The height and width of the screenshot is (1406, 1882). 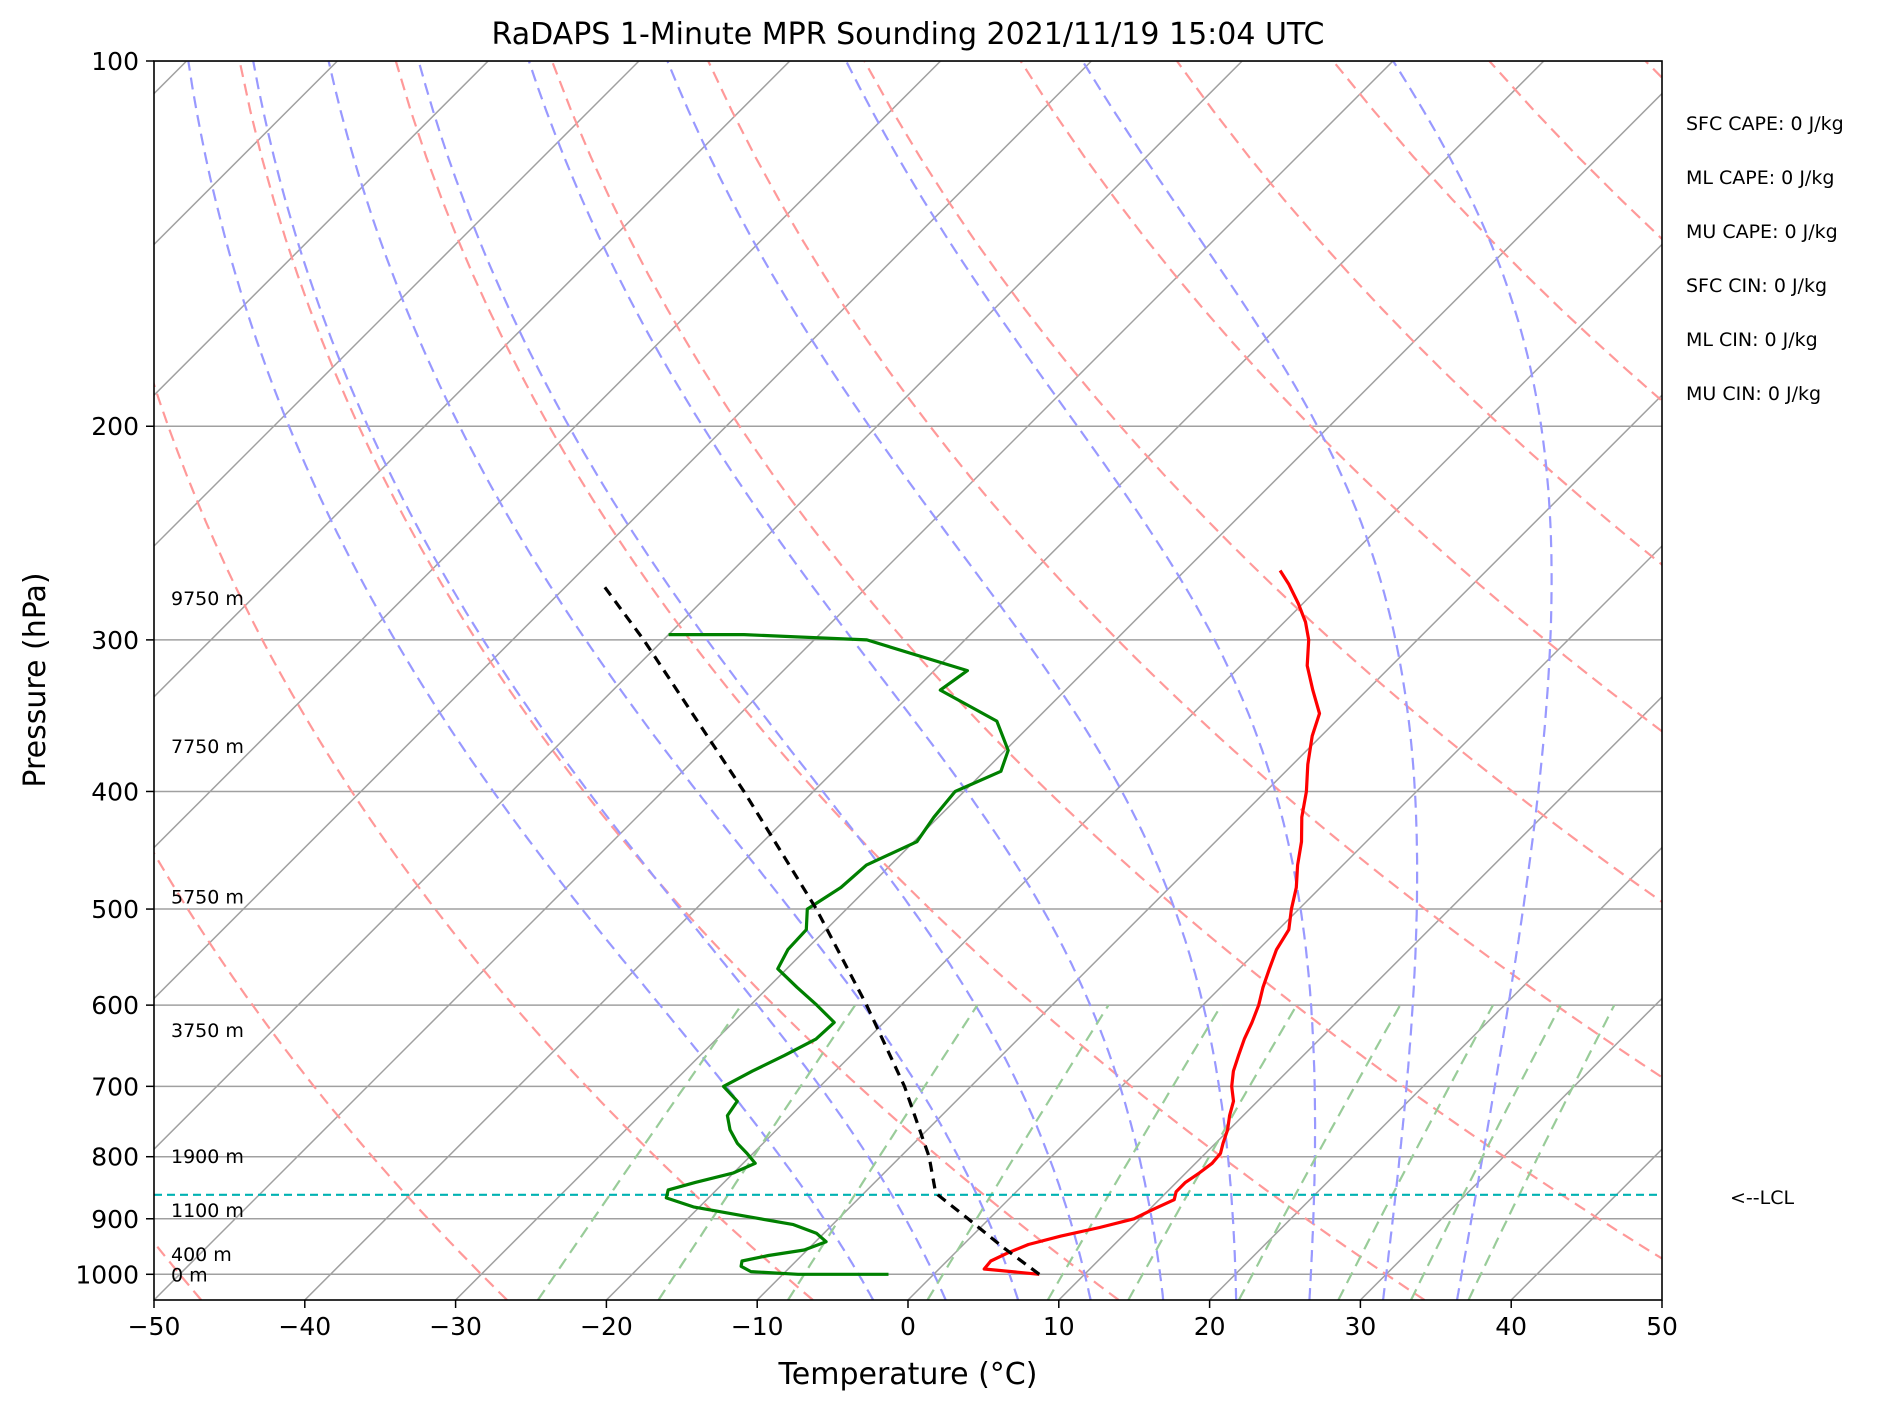 I want to click on index-label: ML CIN: 0 J/kg, so click(x=1752, y=340).